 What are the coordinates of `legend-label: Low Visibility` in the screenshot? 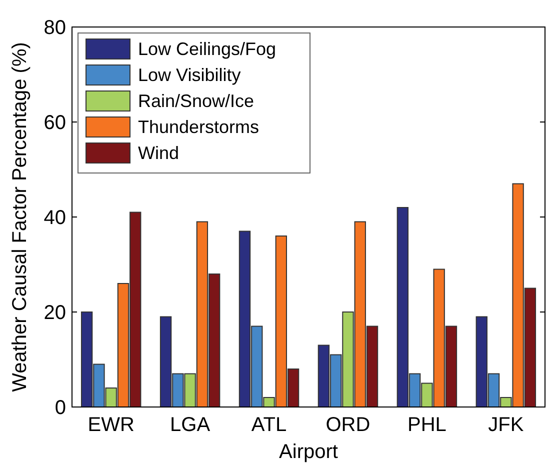 It's located at (189, 75).